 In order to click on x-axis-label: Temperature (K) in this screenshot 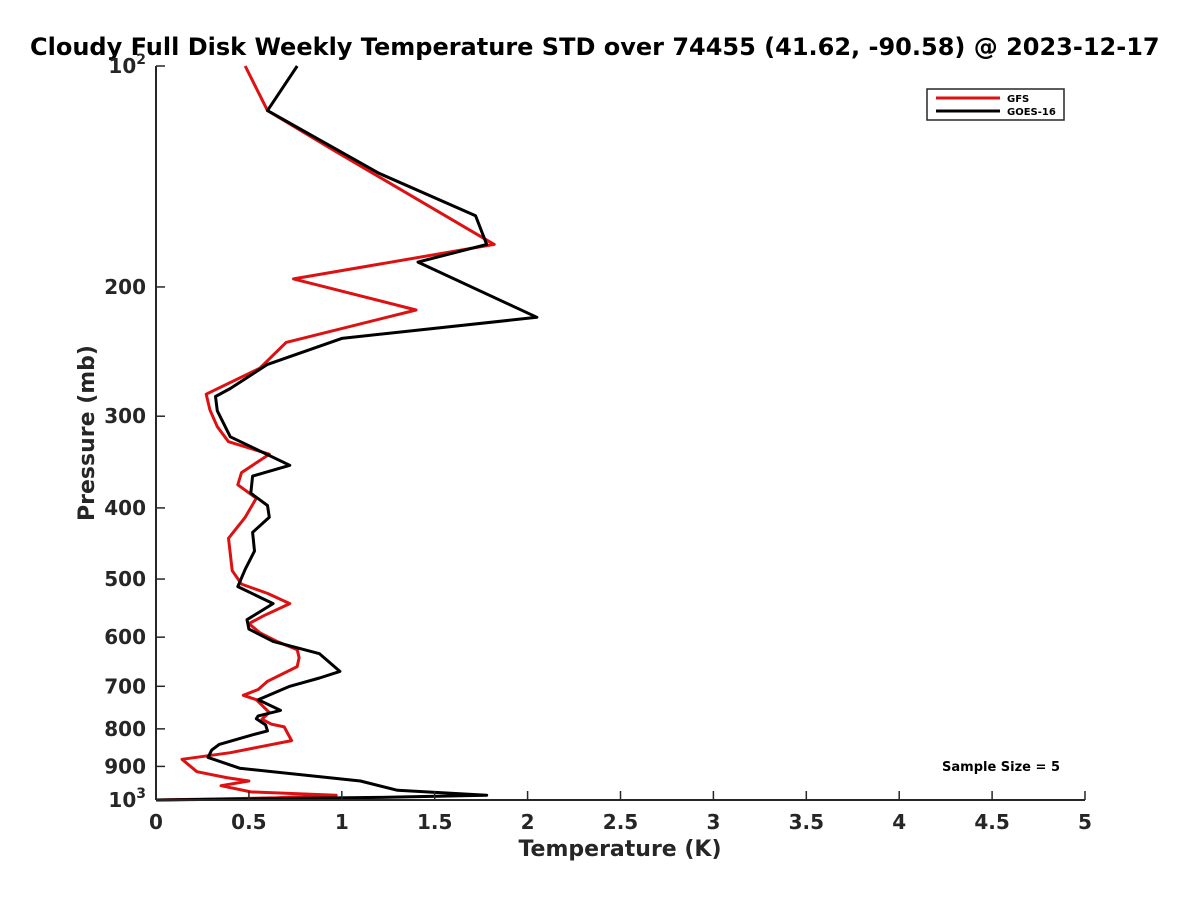, I will do `click(619, 849)`.